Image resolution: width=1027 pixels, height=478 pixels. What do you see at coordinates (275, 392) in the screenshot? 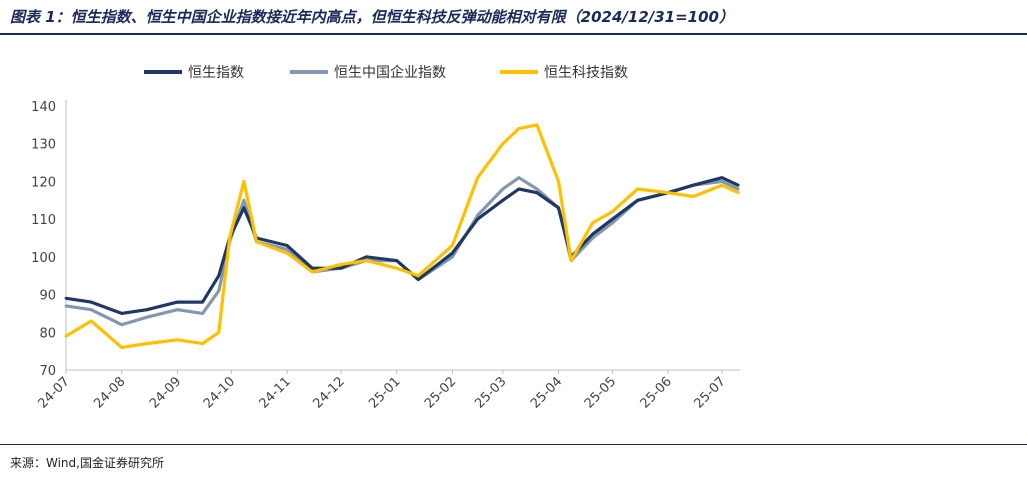
I see `x-tick-label: 24-11` at bounding box center [275, 392].